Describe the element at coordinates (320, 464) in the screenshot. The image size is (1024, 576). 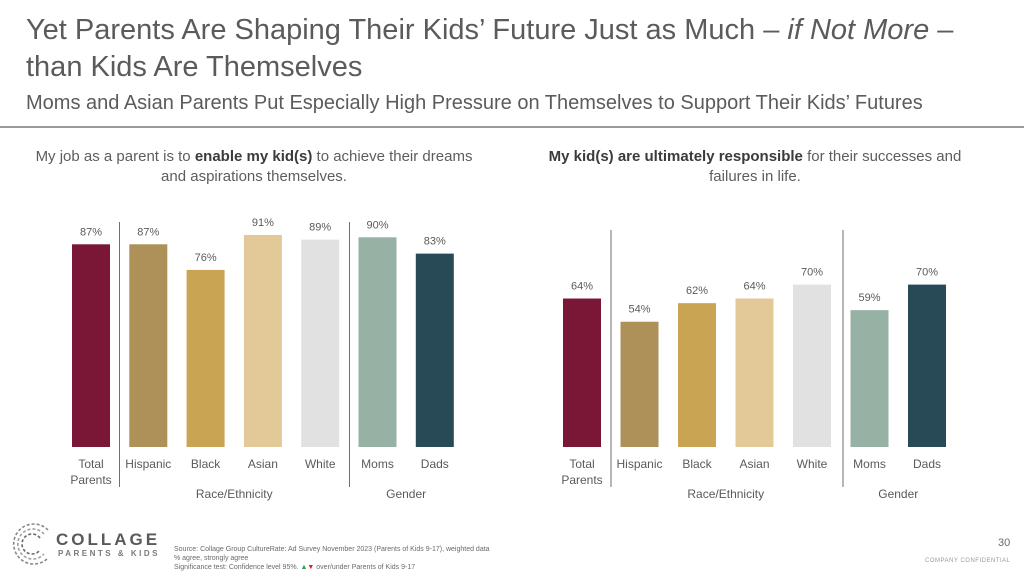
I see `left-tick-label: White` at that location.